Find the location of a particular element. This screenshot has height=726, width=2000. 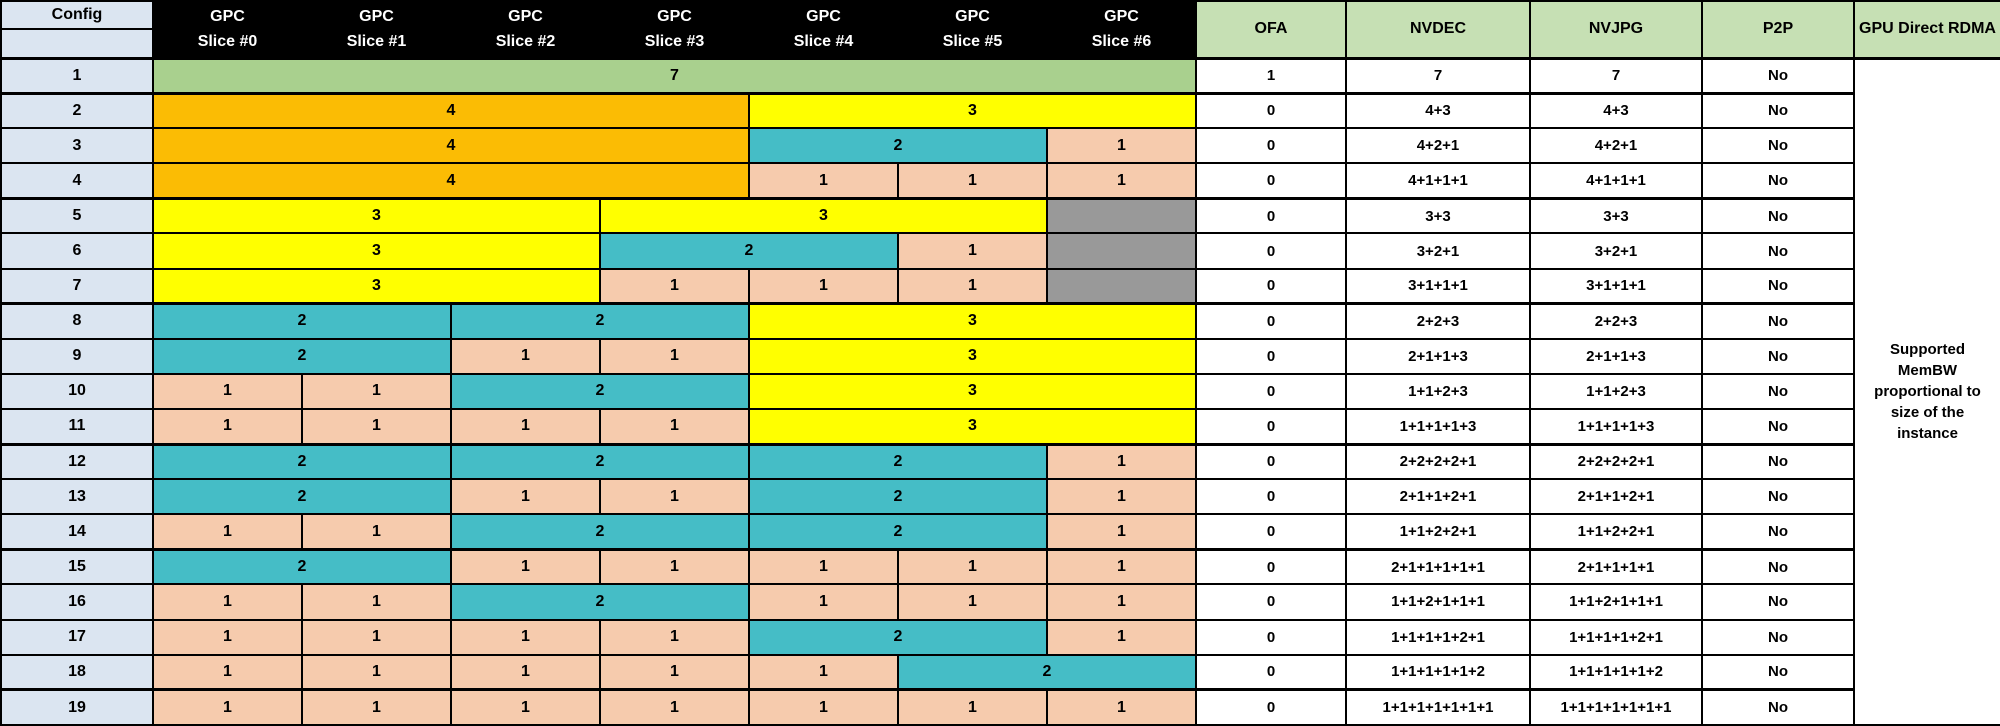

nvdec-value-cell: 4+2+1 is located at coordinates (1438, 146).